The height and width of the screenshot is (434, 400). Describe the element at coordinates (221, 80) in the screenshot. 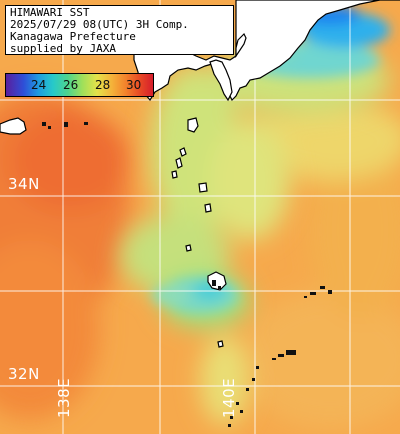

I see `izu-peninsula` at that location.